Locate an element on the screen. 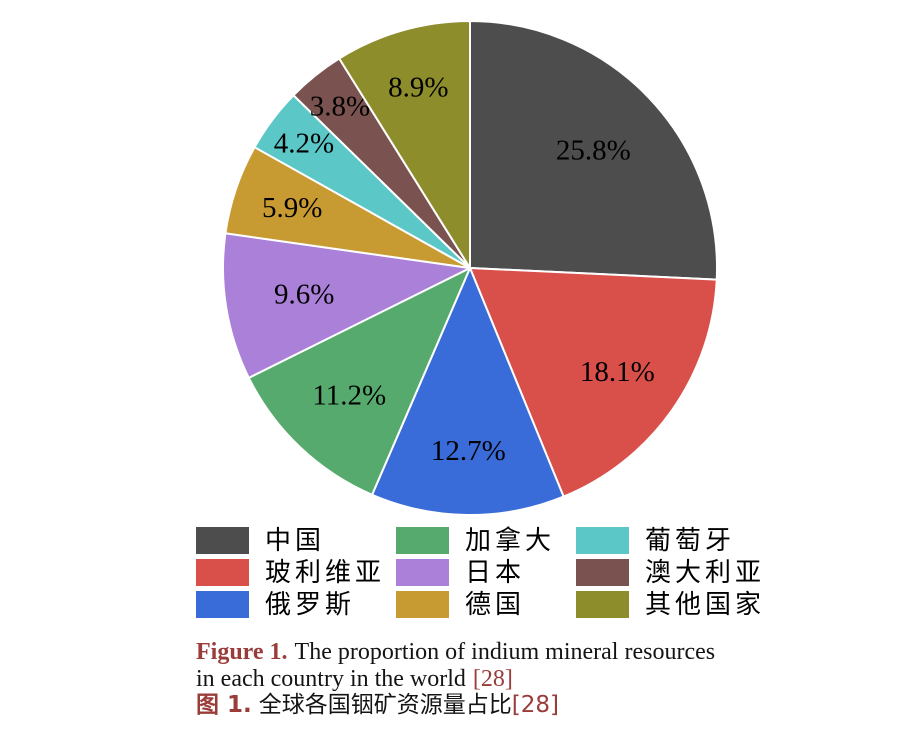 The image size is (914, 752). pie-label-others: 8.9% is located at coordinates (418, 88).